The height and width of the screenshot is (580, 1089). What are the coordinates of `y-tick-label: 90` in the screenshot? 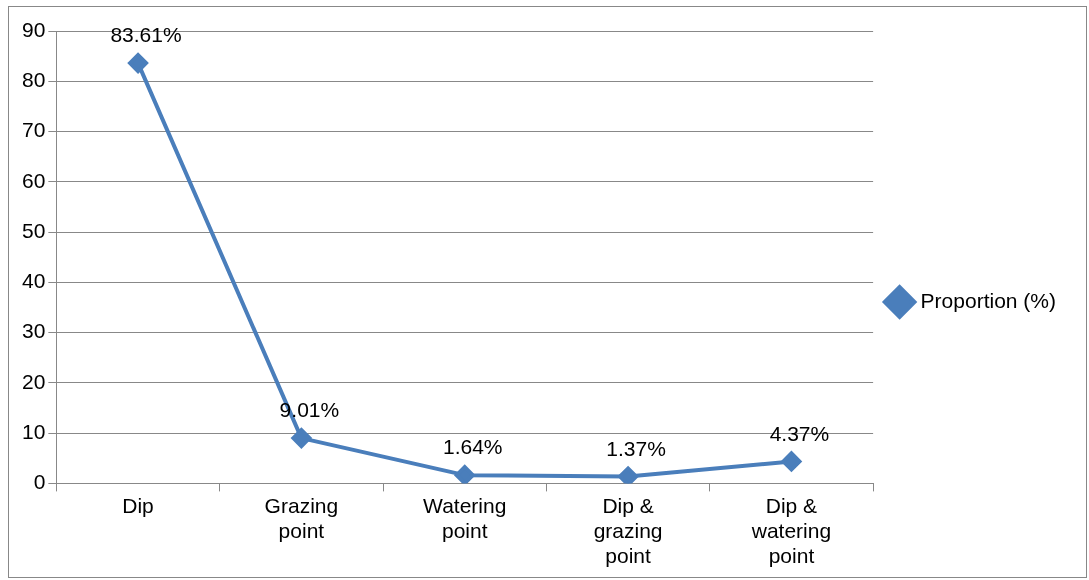 It's located at (34, 29).